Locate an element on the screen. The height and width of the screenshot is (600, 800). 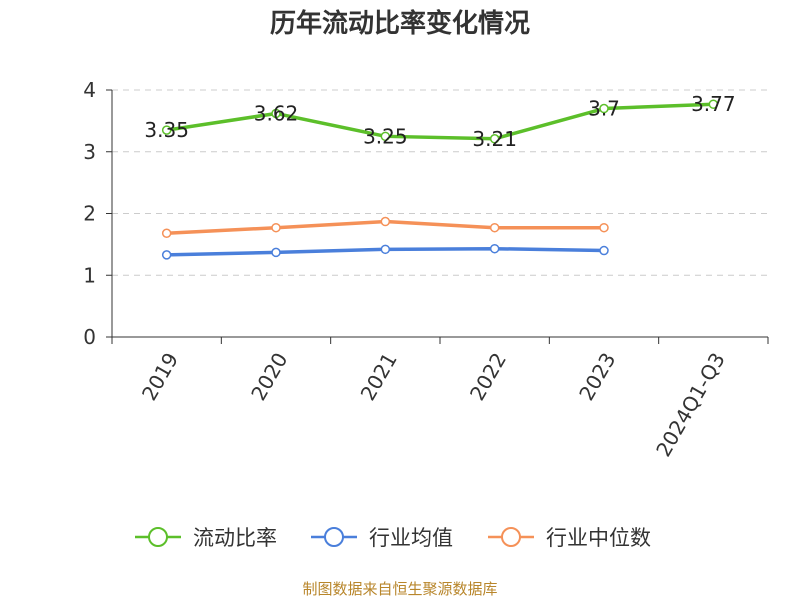
data-label: 3.62 is located at coordinates (276, 113).